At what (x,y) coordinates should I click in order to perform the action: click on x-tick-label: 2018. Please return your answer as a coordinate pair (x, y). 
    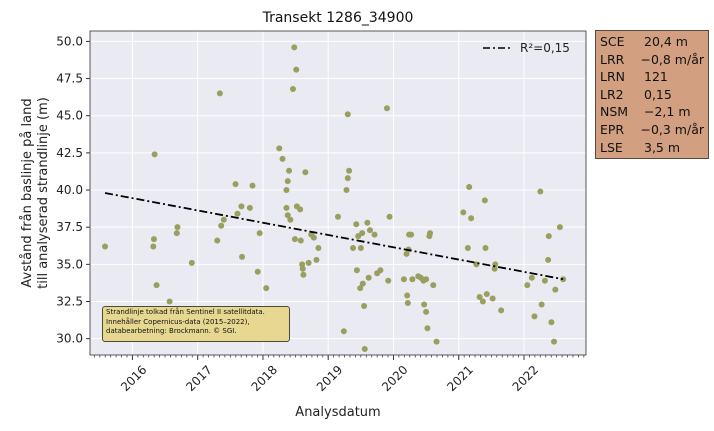
    Looking at the image, I should click on (264, 378).